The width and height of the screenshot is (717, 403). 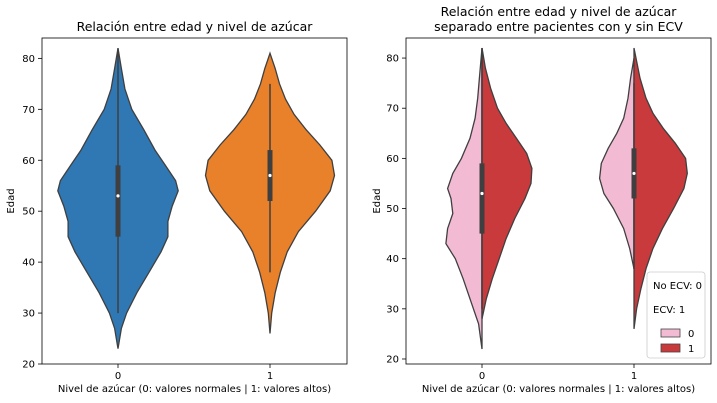 I want to click on right-y-ticks: 20 30 40 50 60 70 80, so click(x=396, y=209).